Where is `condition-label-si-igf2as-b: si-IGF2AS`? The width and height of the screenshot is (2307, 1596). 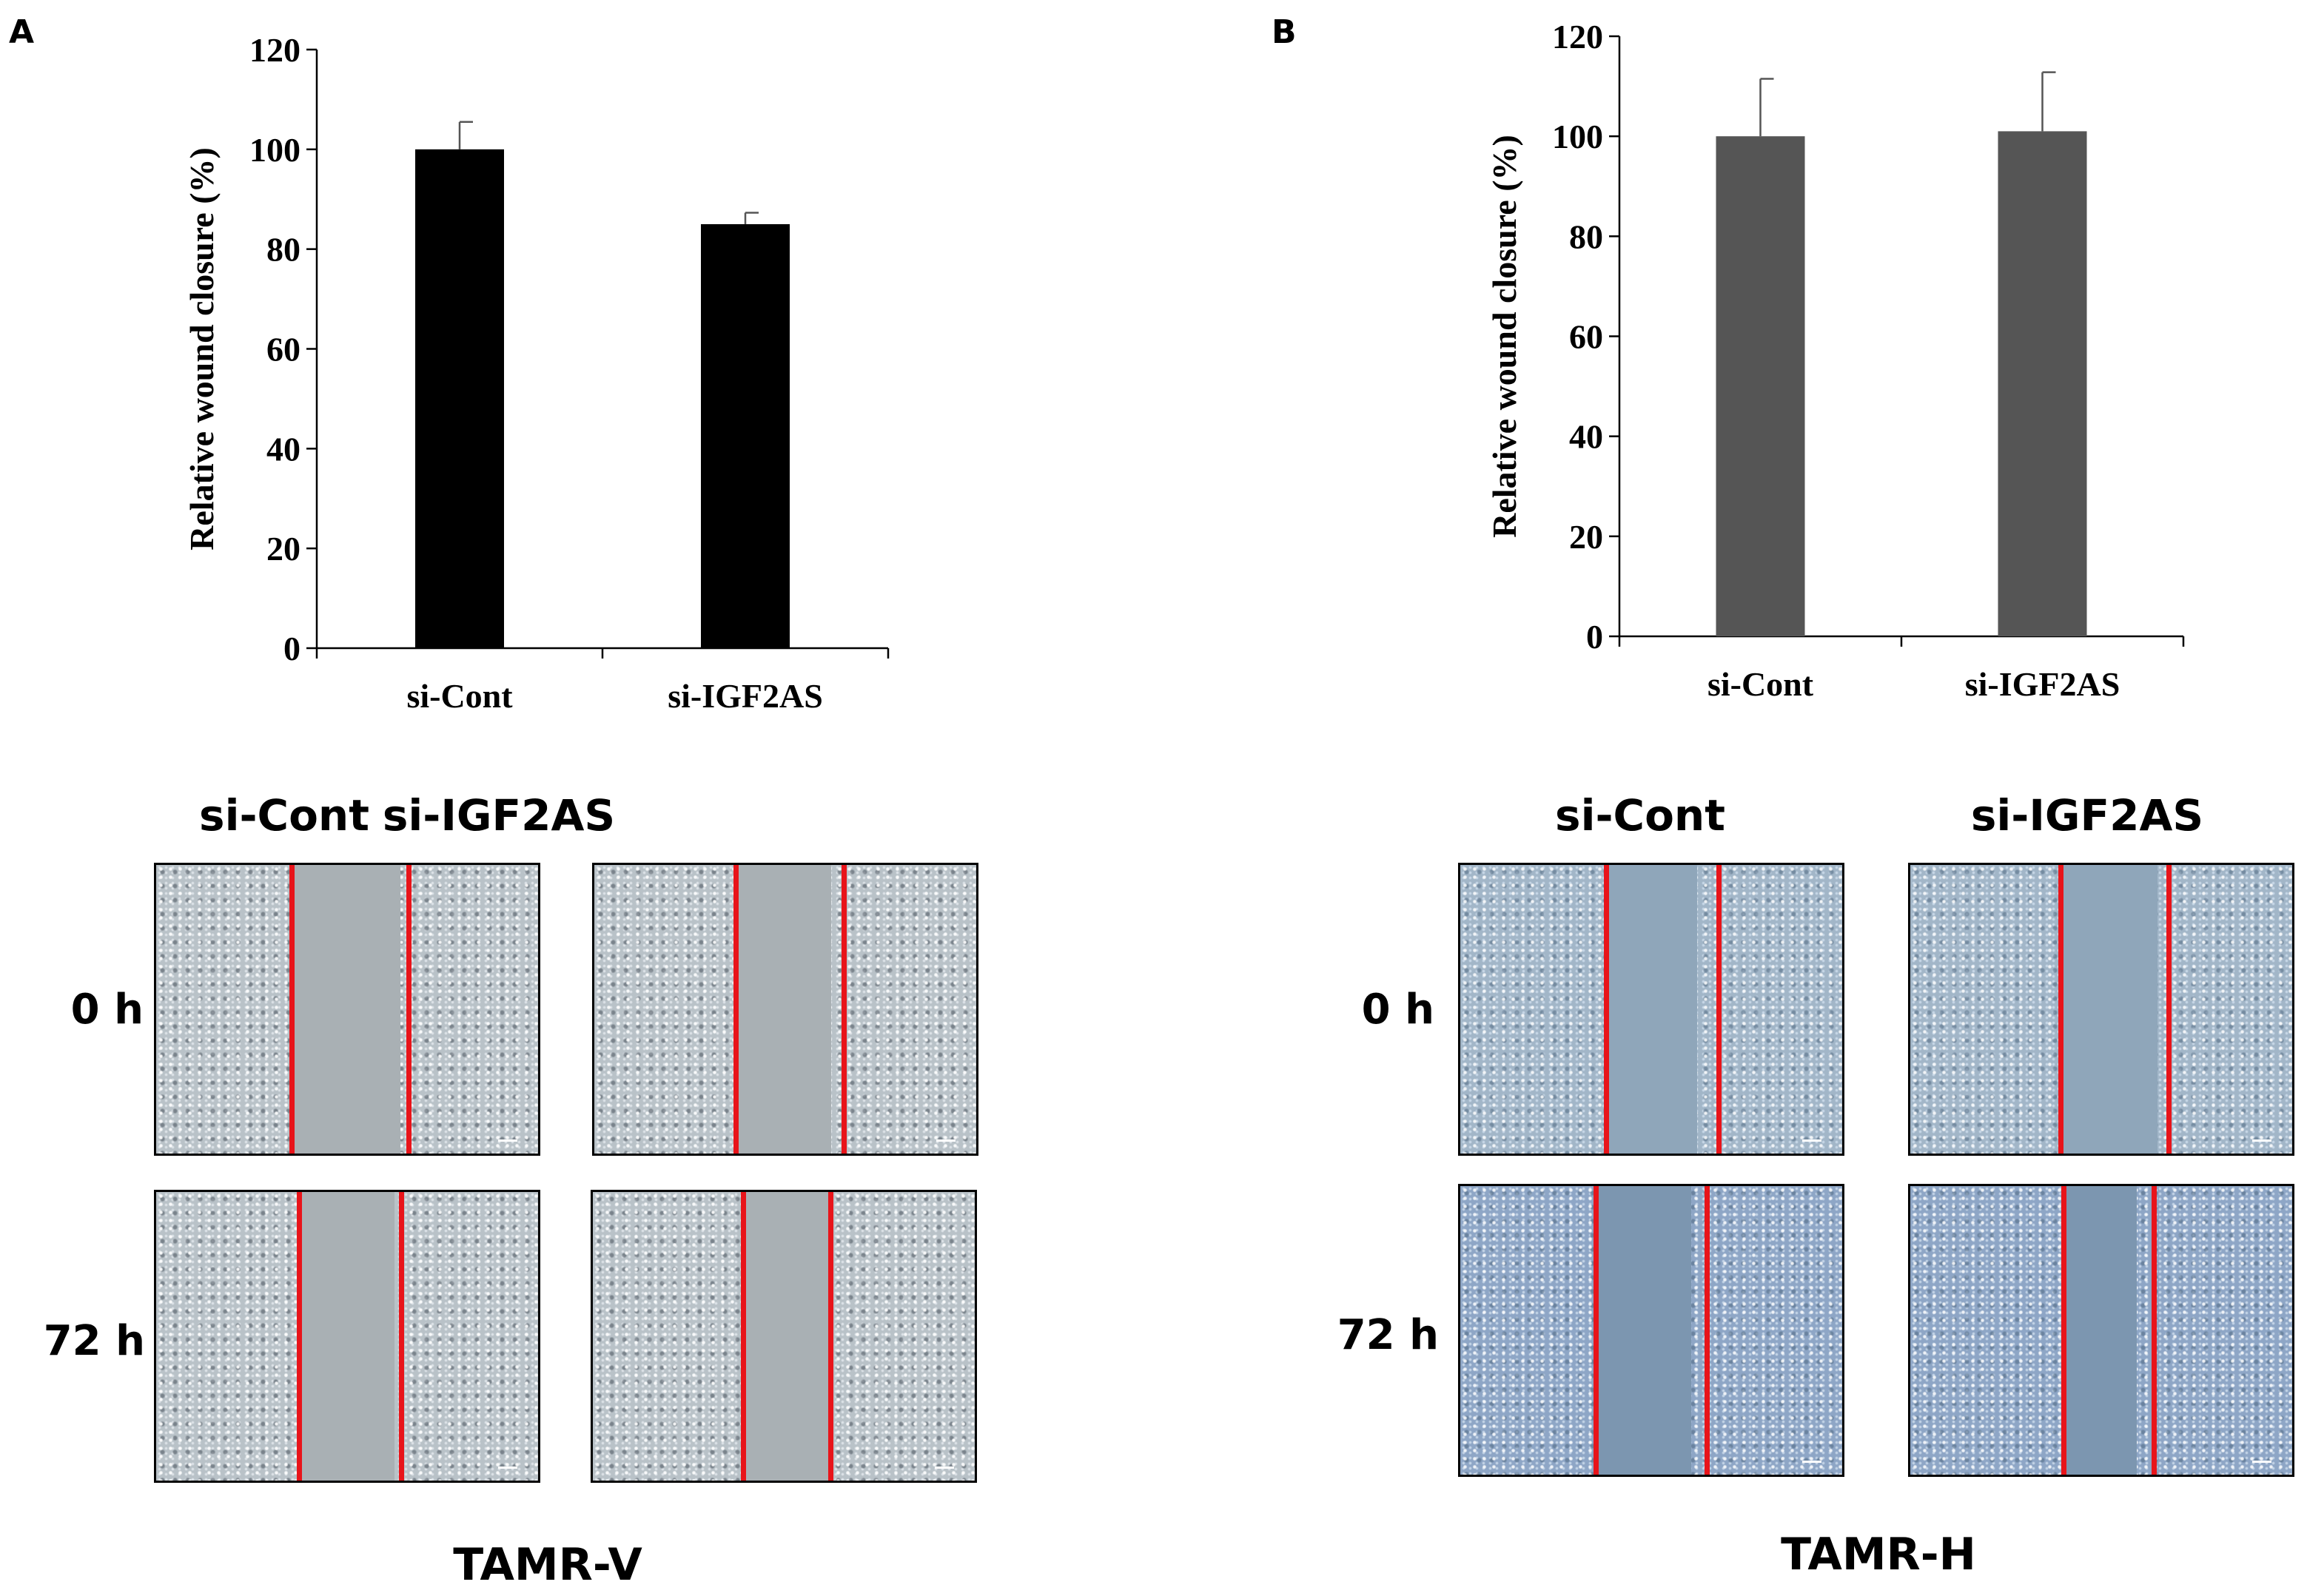
condition-label-si-igf2as-b: si-IGF2AS is located at coordinates (2087, 816).